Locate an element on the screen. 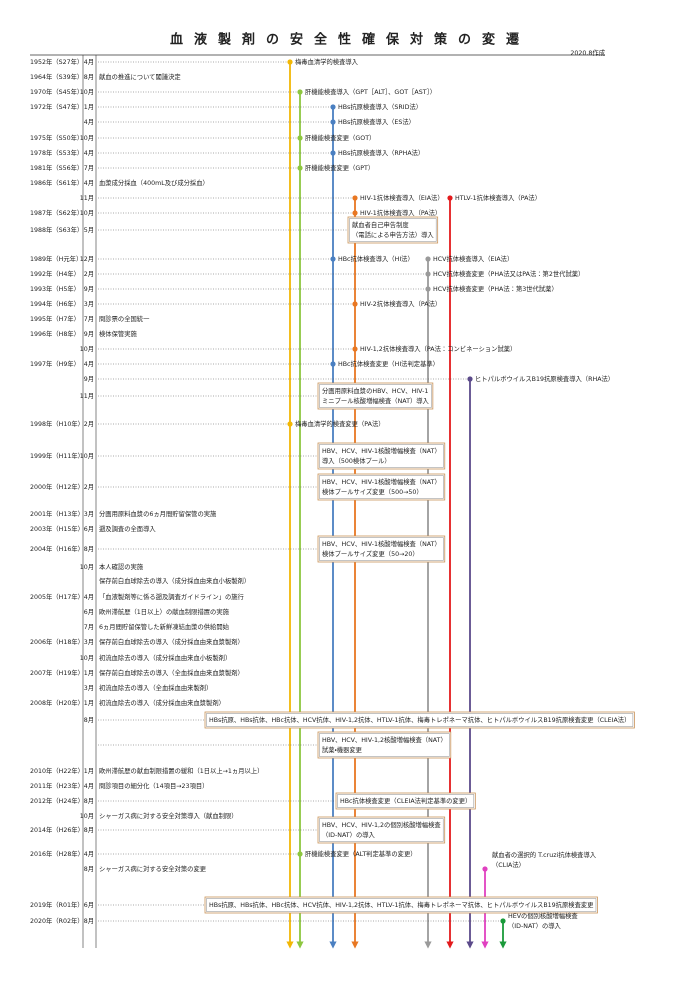 The width and height of the screenshot is (700, 994). month-label: 3月 is located at coordinates (89, 304).